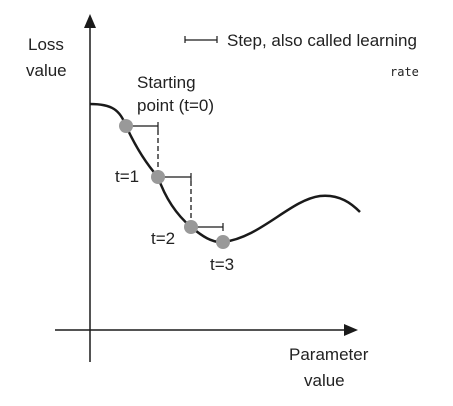  What do you see at coordinates (46, 44) in the screenshot?
I see `y-axis-label-line1: Loss` at bounding box center [46, 44].